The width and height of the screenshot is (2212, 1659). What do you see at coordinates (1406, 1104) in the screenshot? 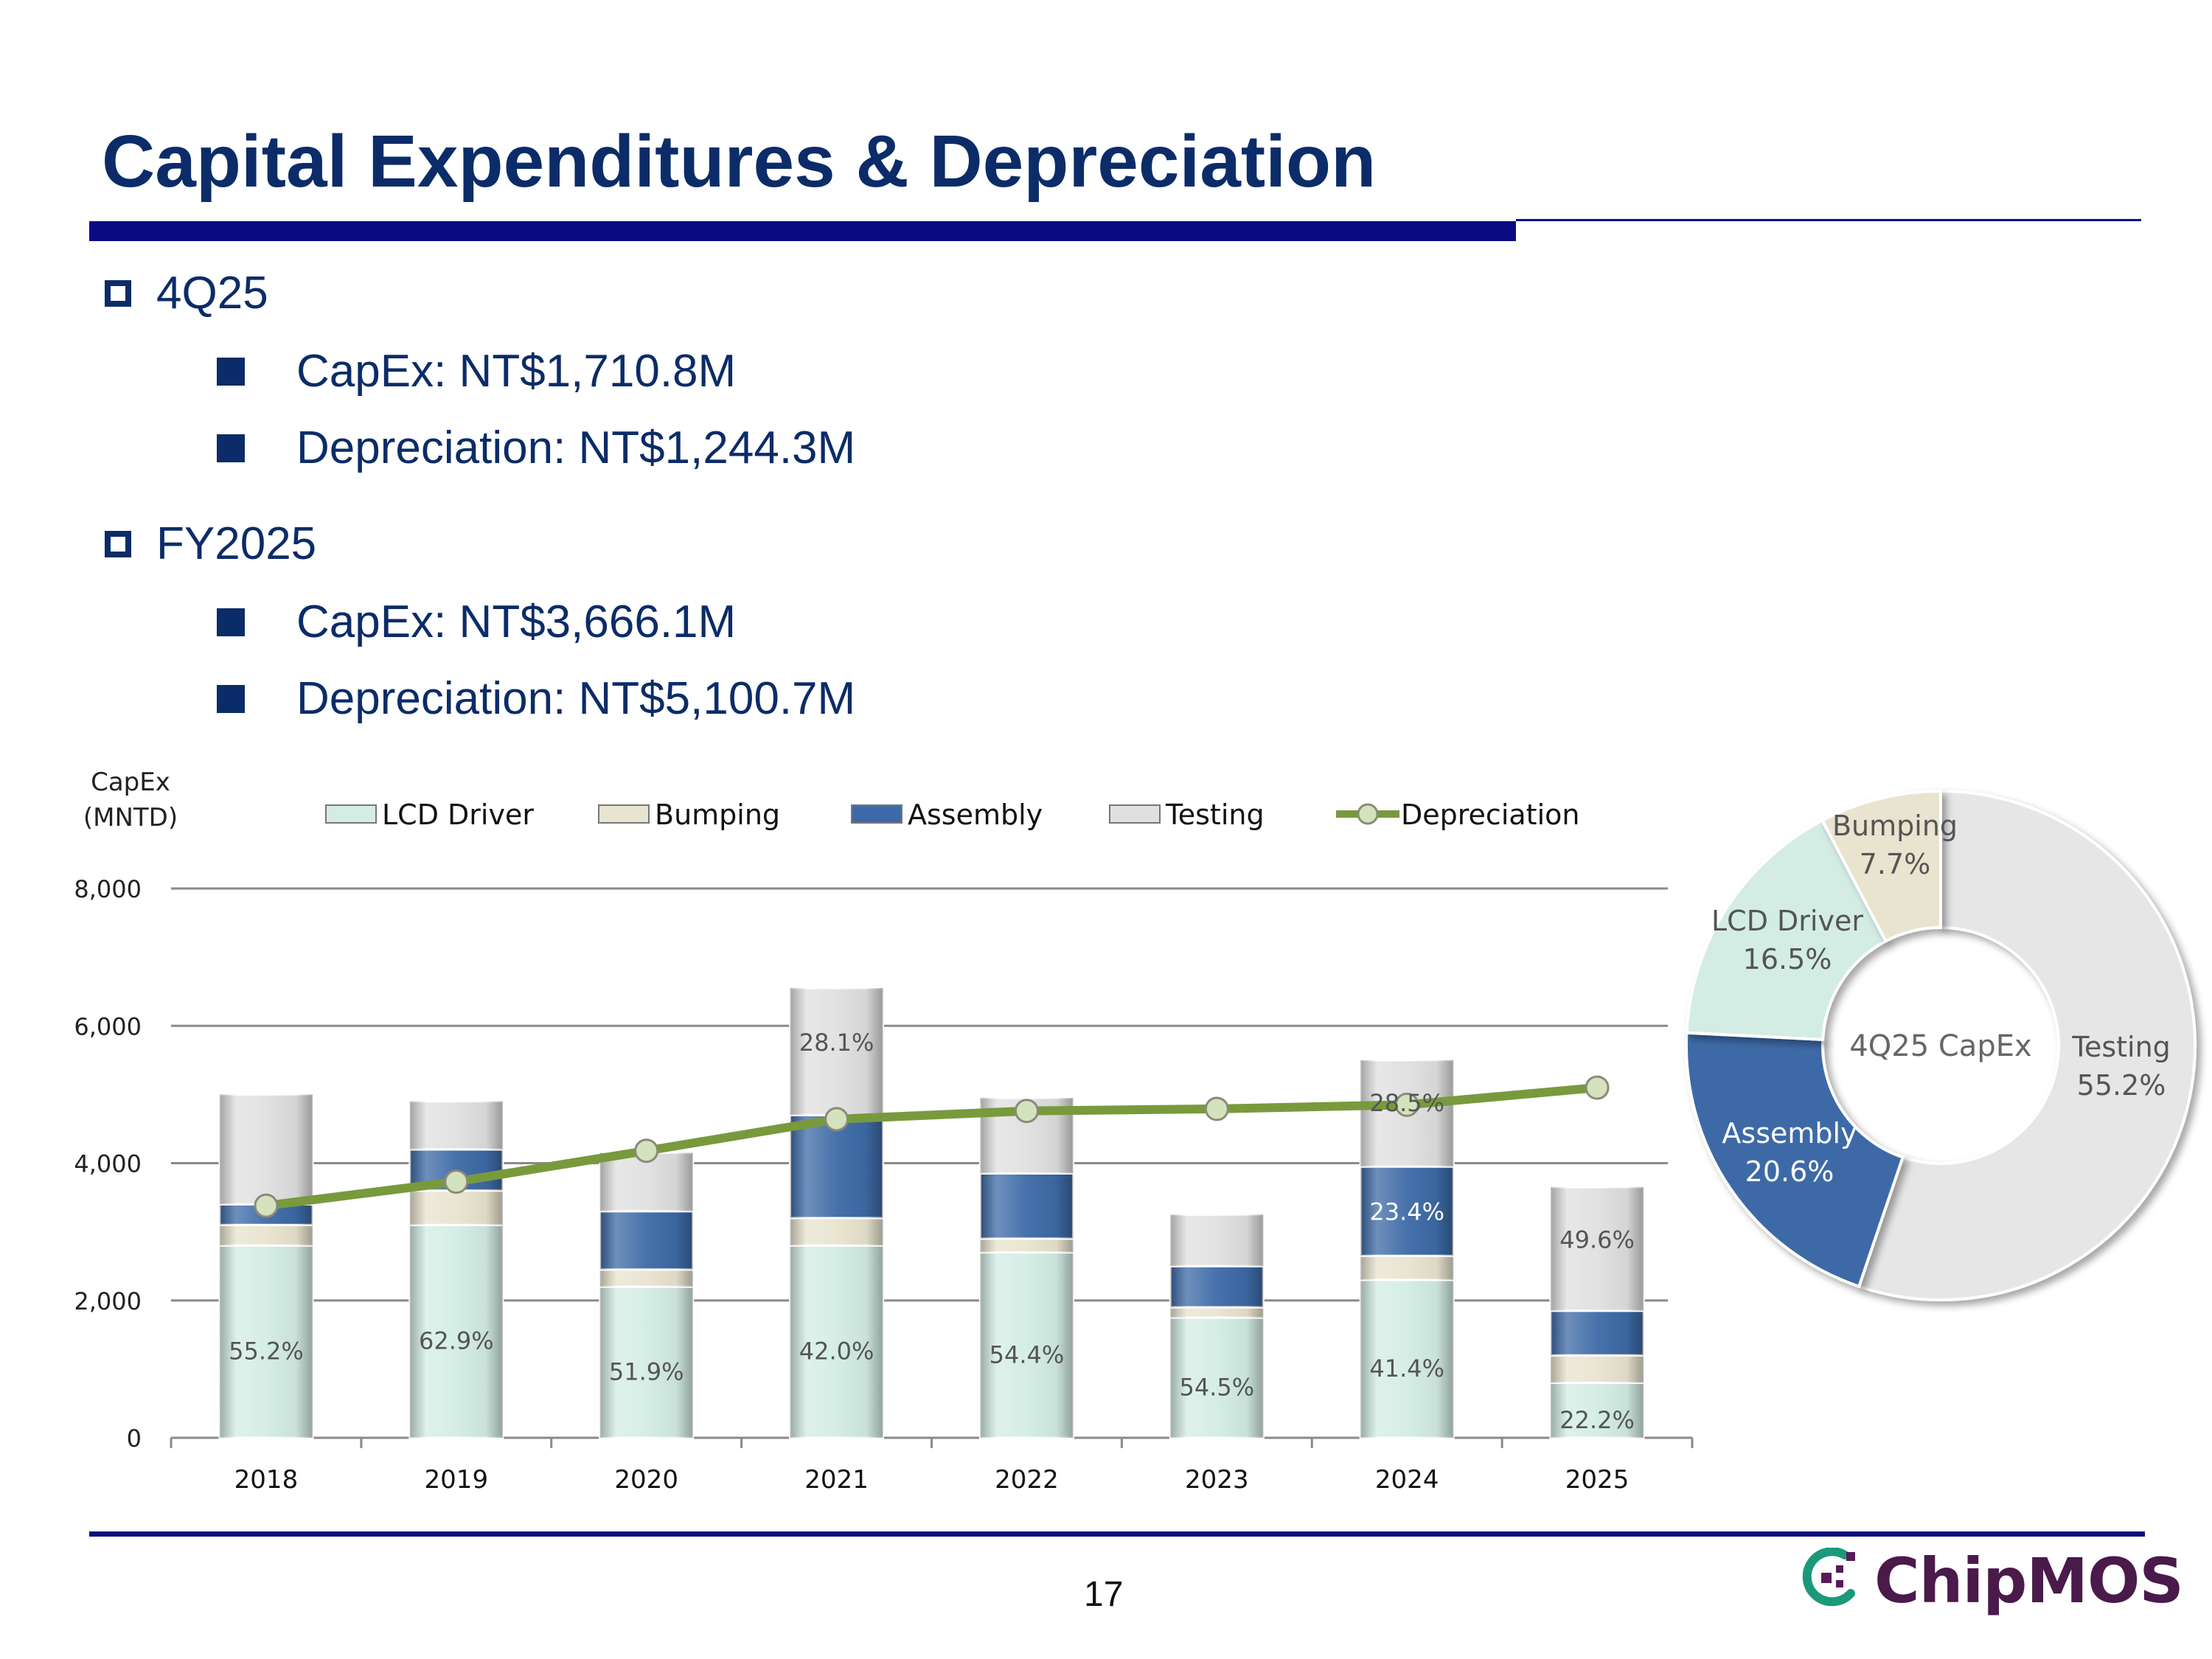
I see `depreciation-point-2024` at bounding box center [1406, 1104].